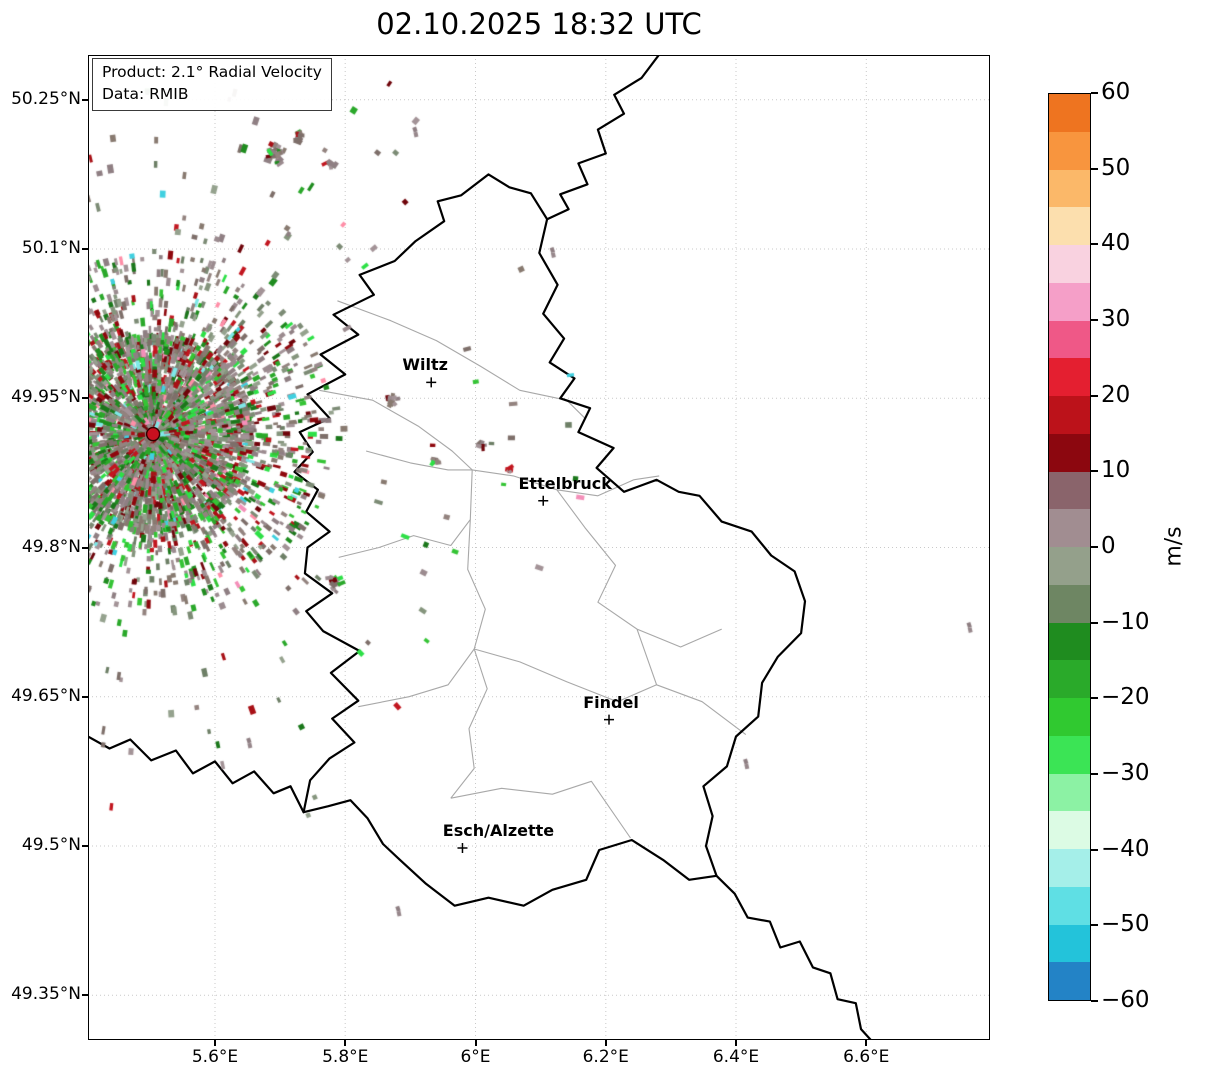  What do you see at coordinates (1116, 470) in the screenshot?
I see `colorbar-tick-label: 10` at bounding box center [1116, 470].